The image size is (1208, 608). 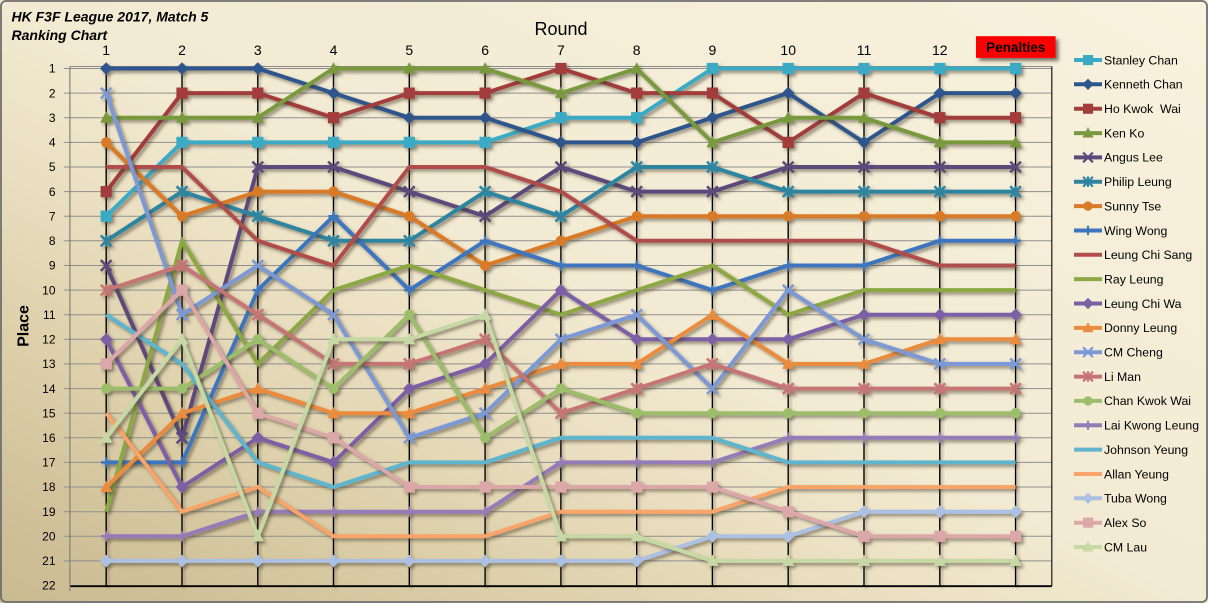 What do you see at coordinates (1122, 377) in the screenshot?
I see `svg-text: Li Man` at bounding box center [1122, 377].